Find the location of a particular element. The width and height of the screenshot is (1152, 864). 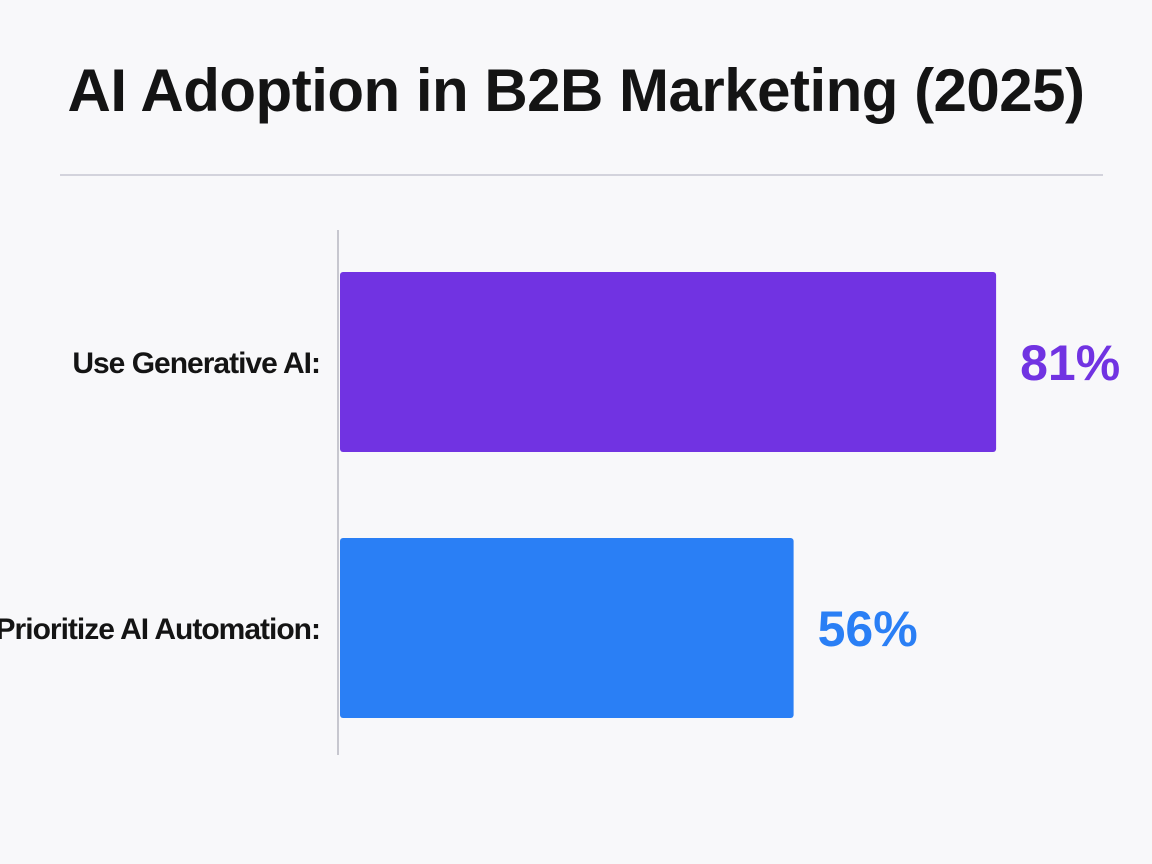

value-label-1: 56% is located at coordinates (868, 629).